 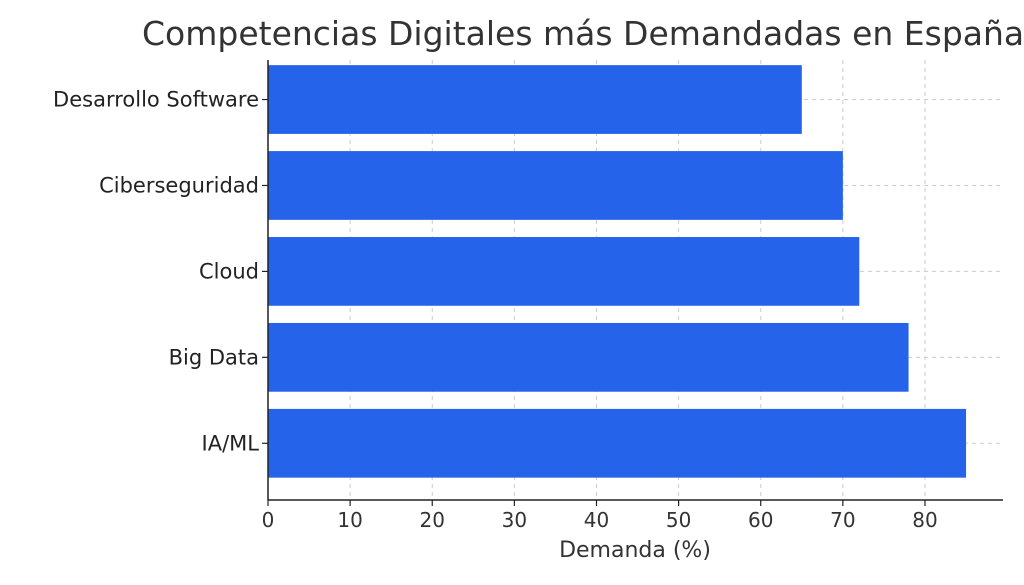 I want to click on x-tick-label: 10, so click(x=349, y=520).